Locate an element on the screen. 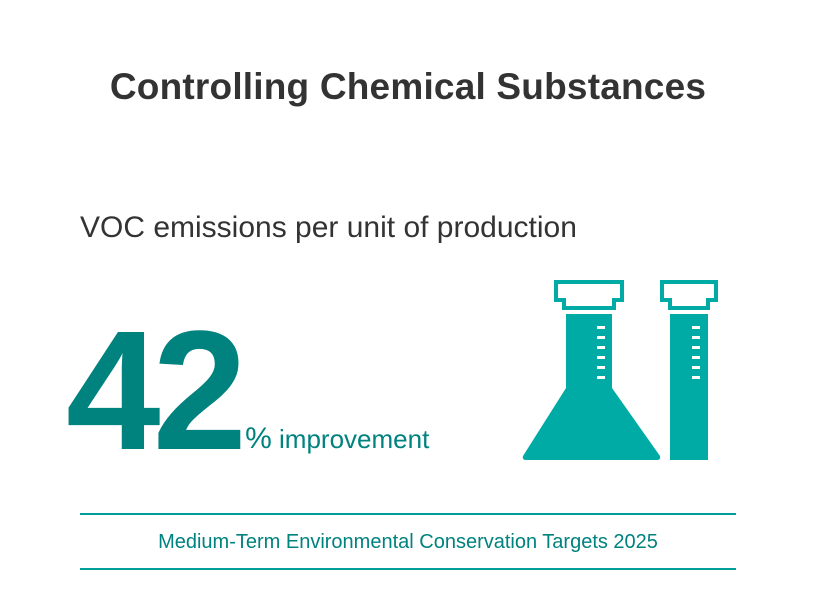  metric-suffix: improvement is located at coordinates (354, 439).